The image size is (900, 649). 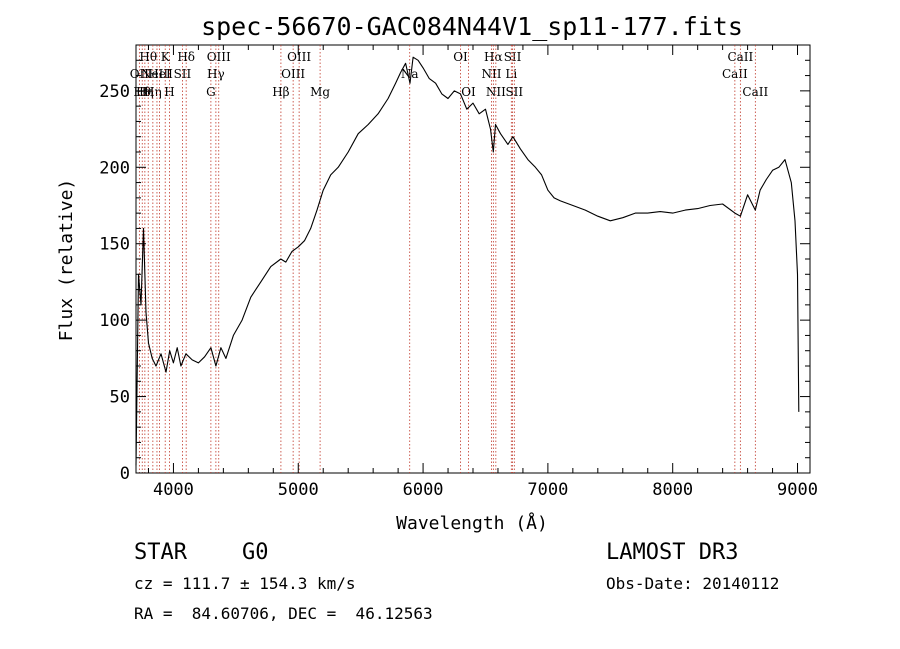 I want to click on spectral-line-label: OII, so click(x=140, y=74).